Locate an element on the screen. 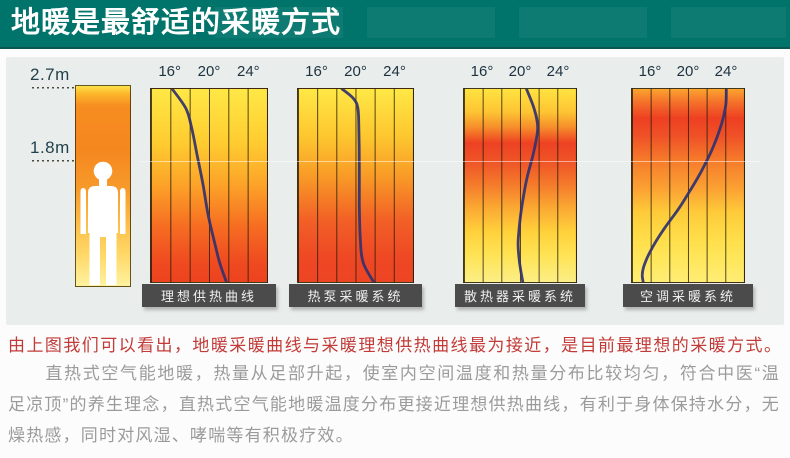 This screenshot has height=458, width=790. chart-heatpump-plot is located at coordinates (355, 185).